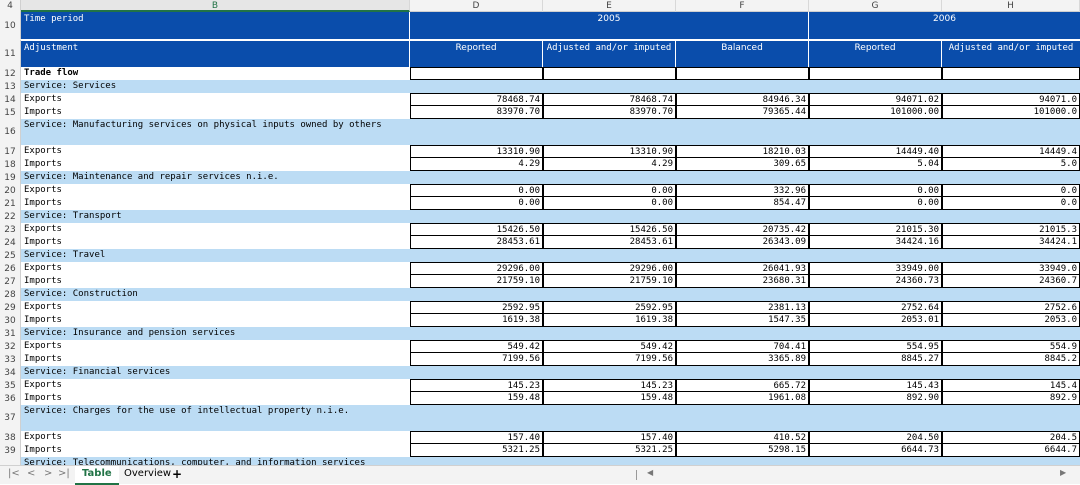 Image resolution: width=1080 pixels, height=485 pixels. What do you see at coordinates (476, 437) in the screenshot?
I see `value-cell-d: 157.40` at bounding box center [476, 437].